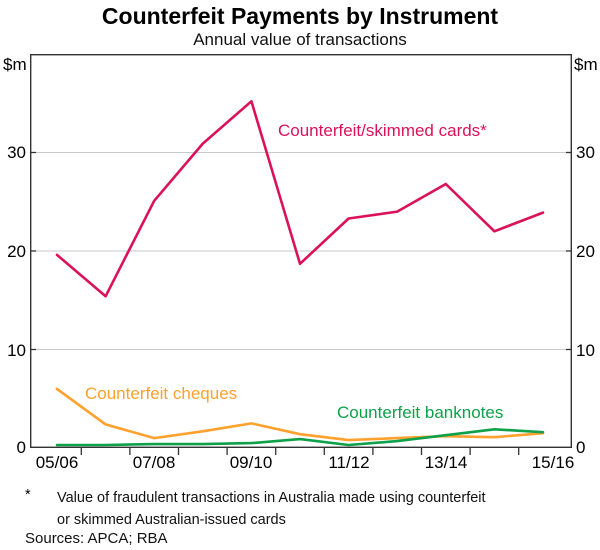  Describe the element at coordinates (57, 462) in the screenshot. I see `x-tick-label-0506: 05/06` at that location.